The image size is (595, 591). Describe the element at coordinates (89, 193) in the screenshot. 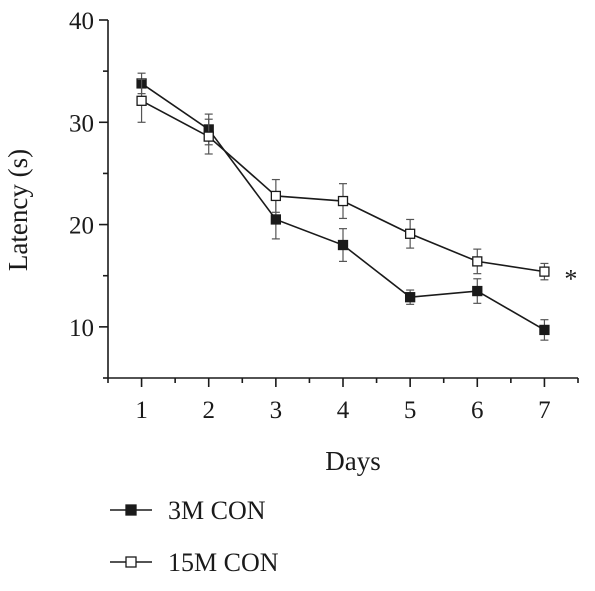

I see `y-axis: 10 20 30 40` at that location.